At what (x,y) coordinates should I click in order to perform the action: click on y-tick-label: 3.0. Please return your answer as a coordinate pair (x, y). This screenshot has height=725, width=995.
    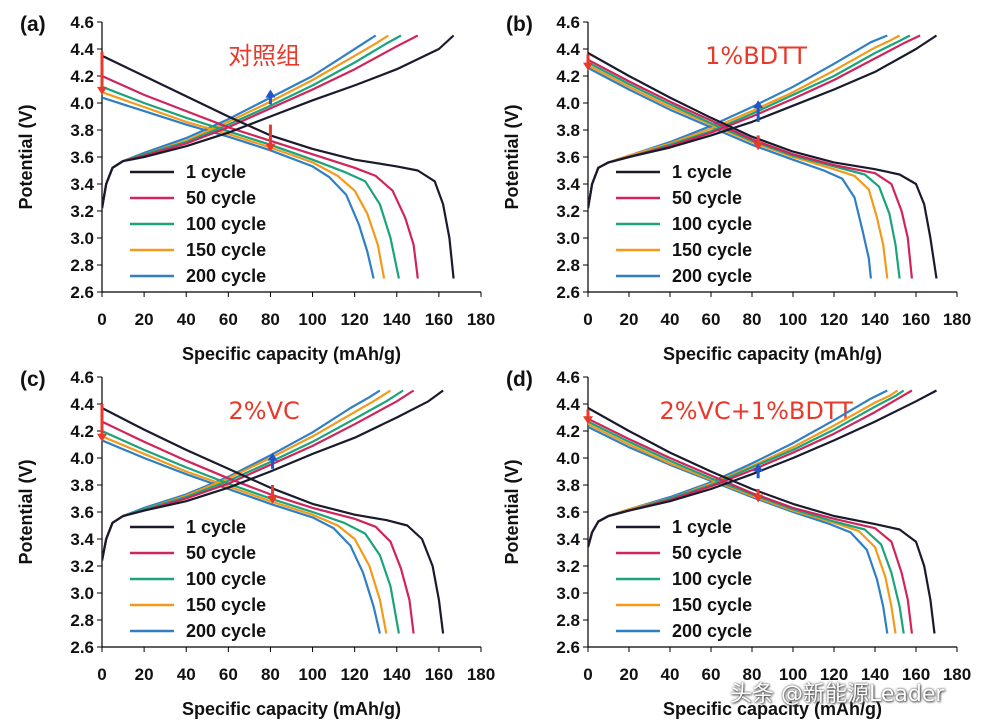
    Looking at the image, I should click on (568, 593).